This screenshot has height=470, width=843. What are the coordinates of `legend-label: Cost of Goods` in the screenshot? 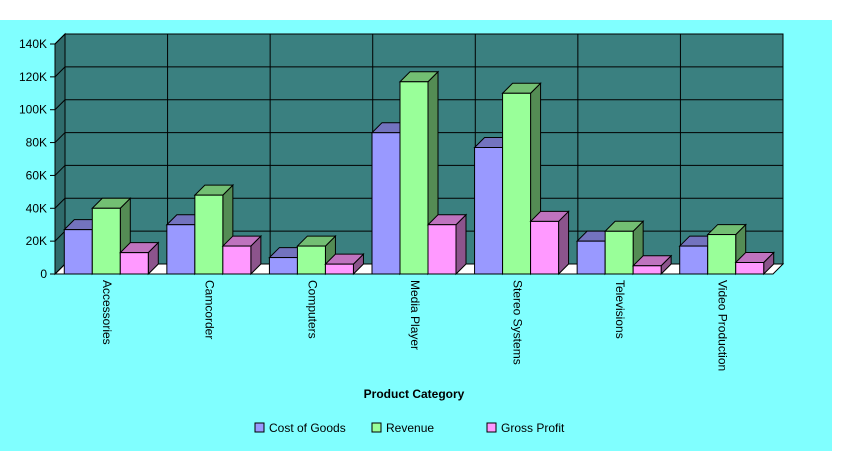 It's located at (307, 428).